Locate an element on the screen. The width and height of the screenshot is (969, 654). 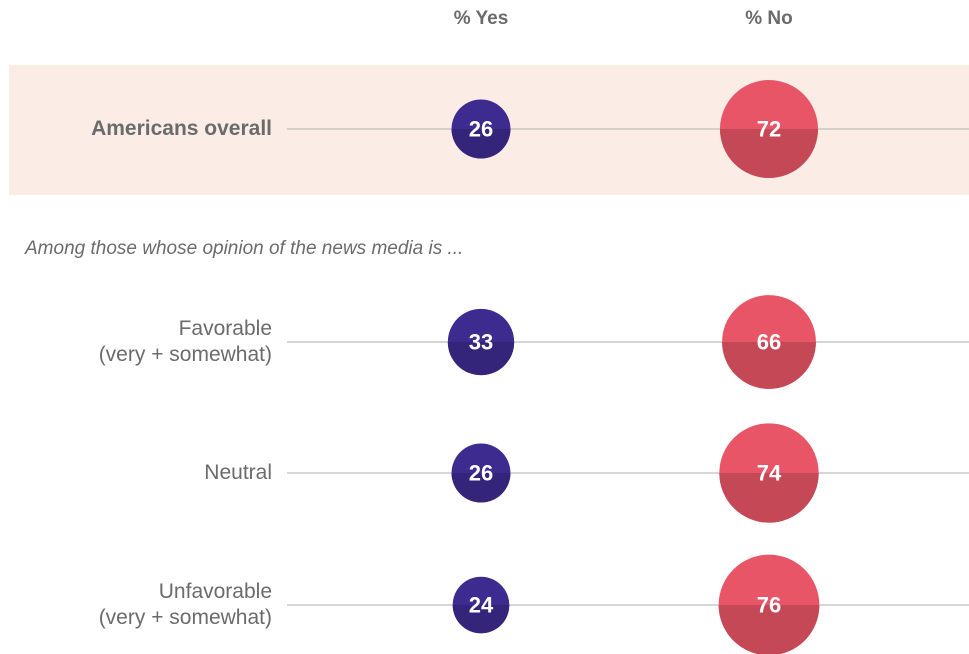
value-label: 72 is located at coordinates (769, 129).